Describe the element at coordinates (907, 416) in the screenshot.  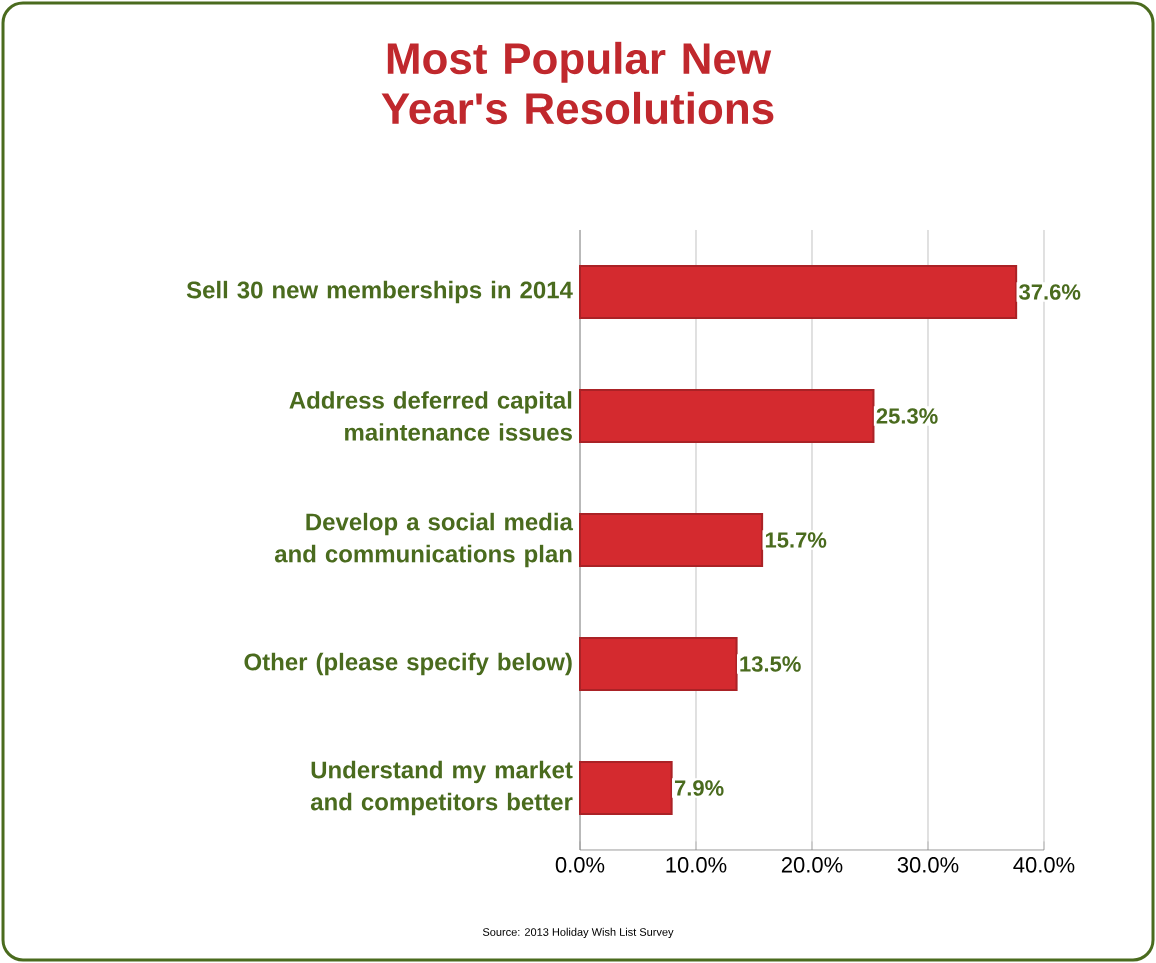
I see `data-label: 25.3%` at that location.